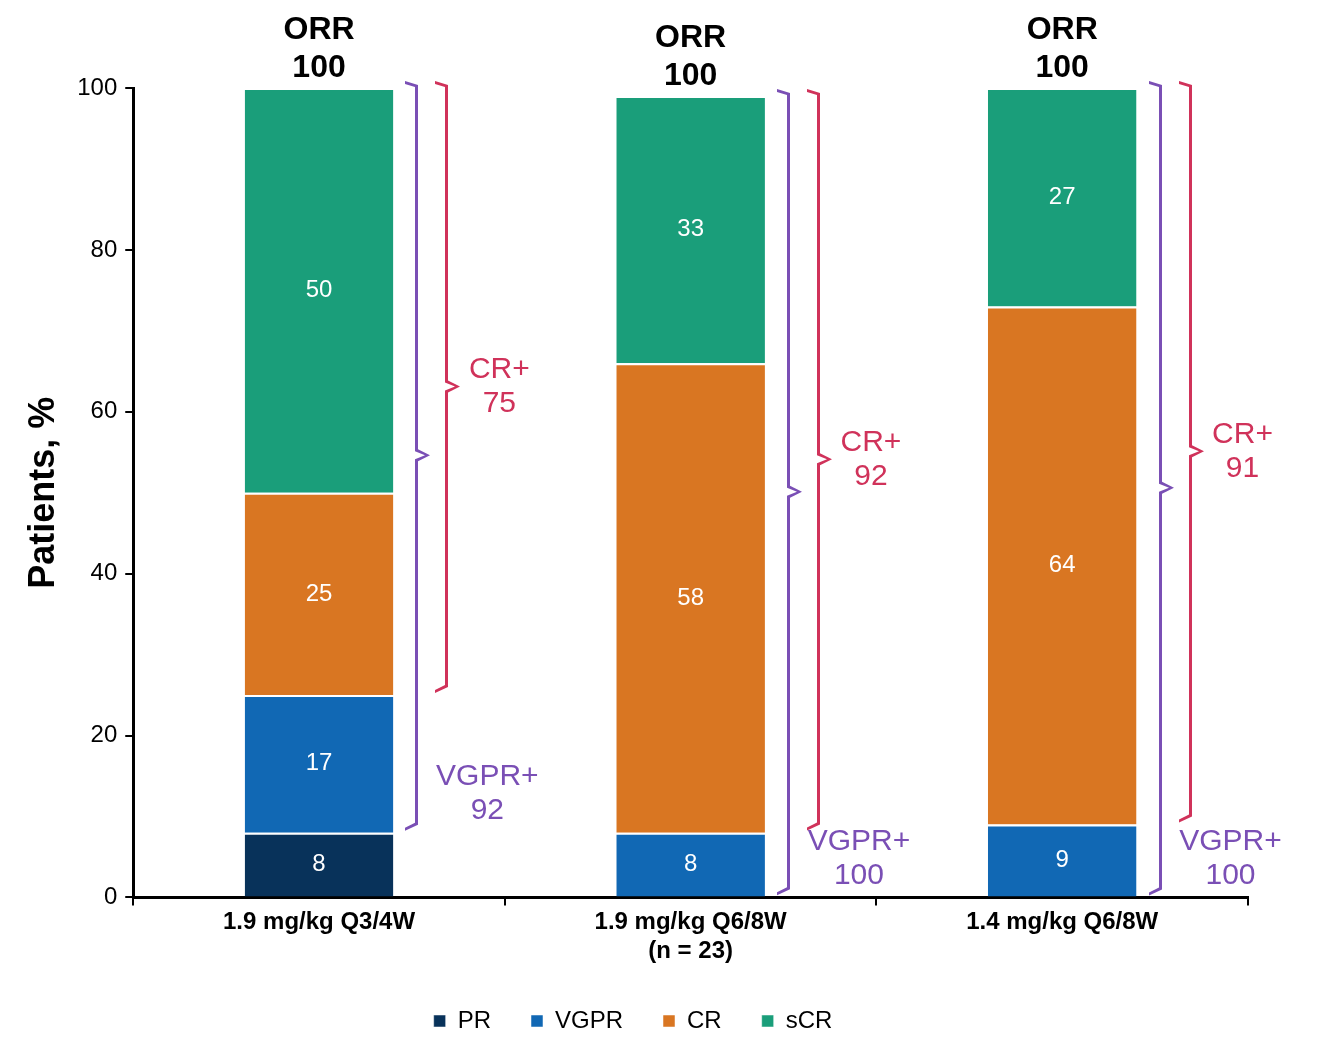  What do you see at coordinates (97, 86) in the screenshot?
I see `y-tick-label: 100` at bounding box center [97, 86].